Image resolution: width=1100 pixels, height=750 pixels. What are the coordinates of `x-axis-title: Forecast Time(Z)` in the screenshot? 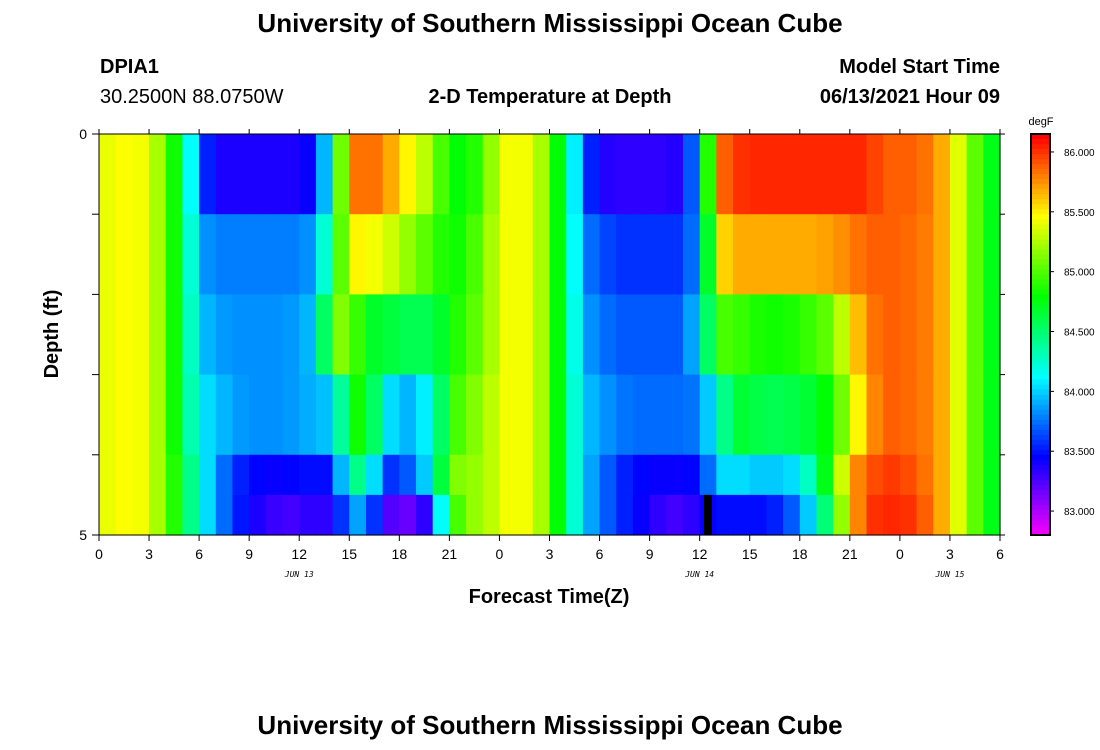 It's located at (549, 597).